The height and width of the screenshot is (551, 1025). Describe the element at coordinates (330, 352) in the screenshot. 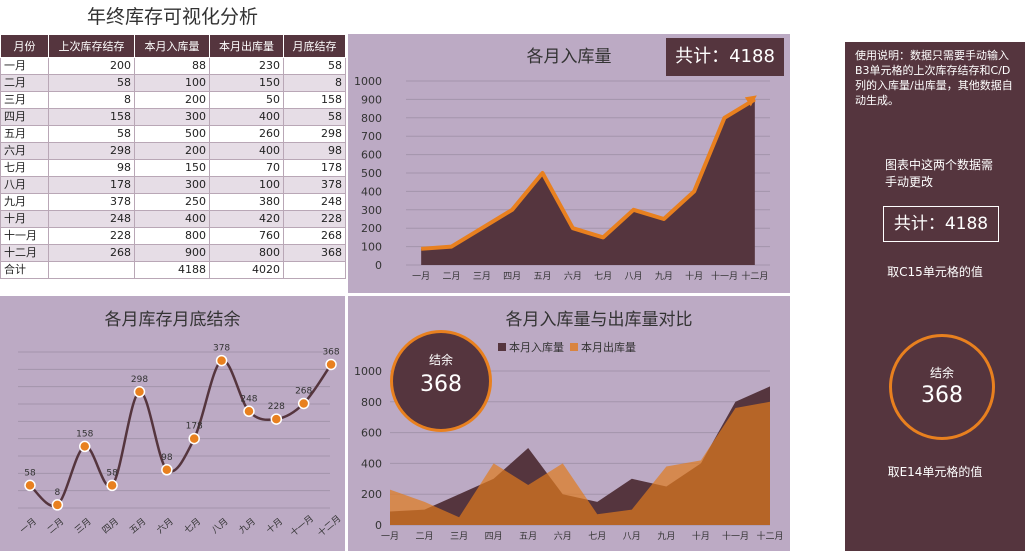

I see `data-label: 368` at that location.